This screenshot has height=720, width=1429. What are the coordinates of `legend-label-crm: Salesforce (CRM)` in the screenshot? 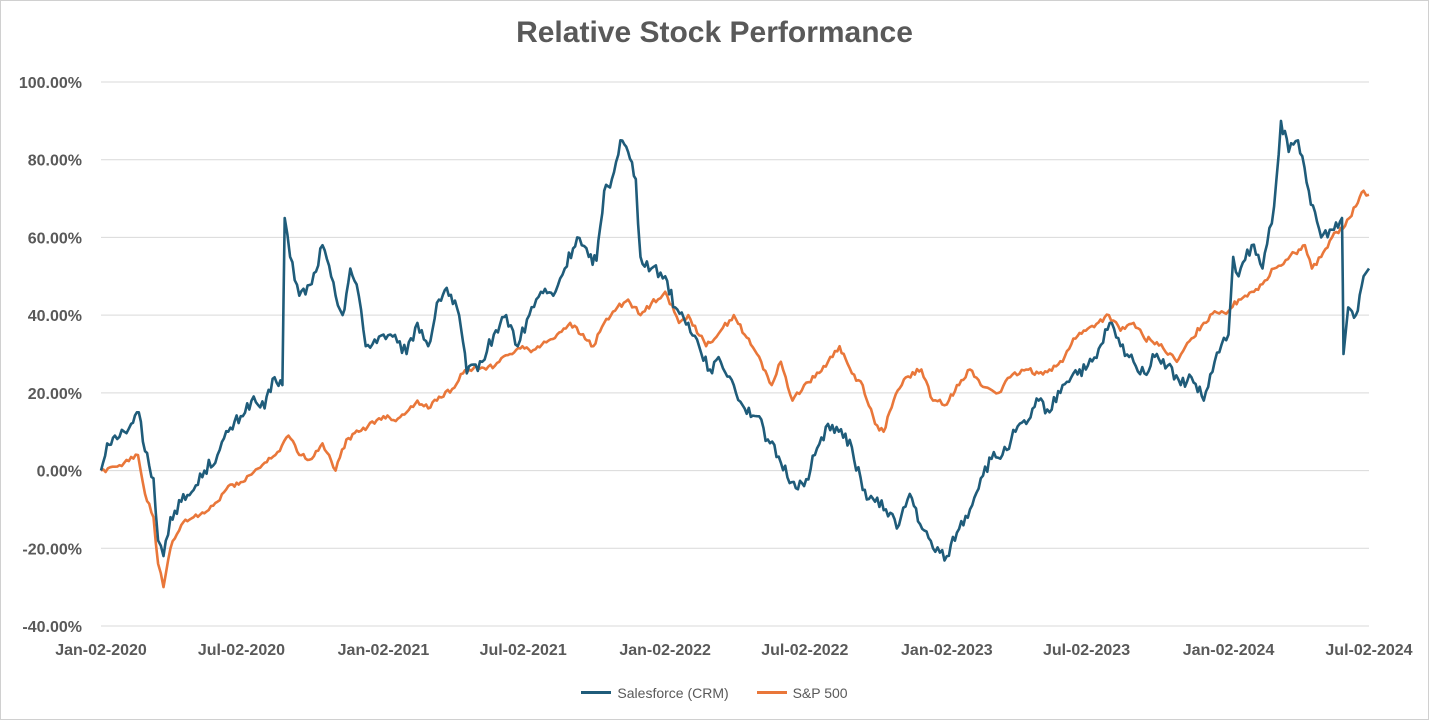 It's located at (673, 692).